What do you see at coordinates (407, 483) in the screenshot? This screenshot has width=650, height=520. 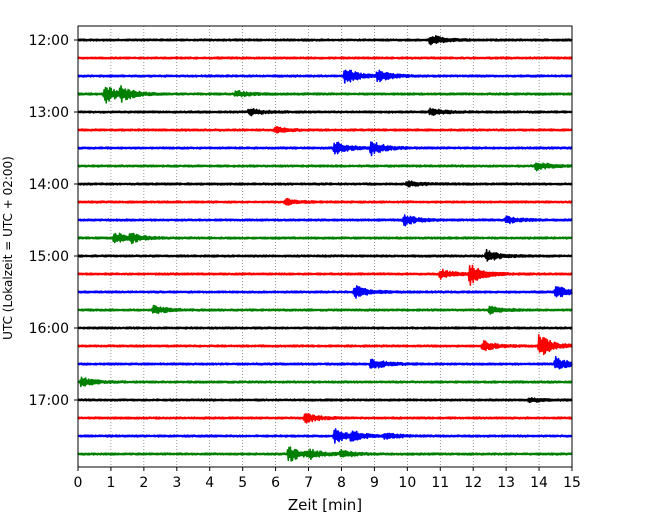 I see `x-tick-label: 10` at bounding box center [407, 483].